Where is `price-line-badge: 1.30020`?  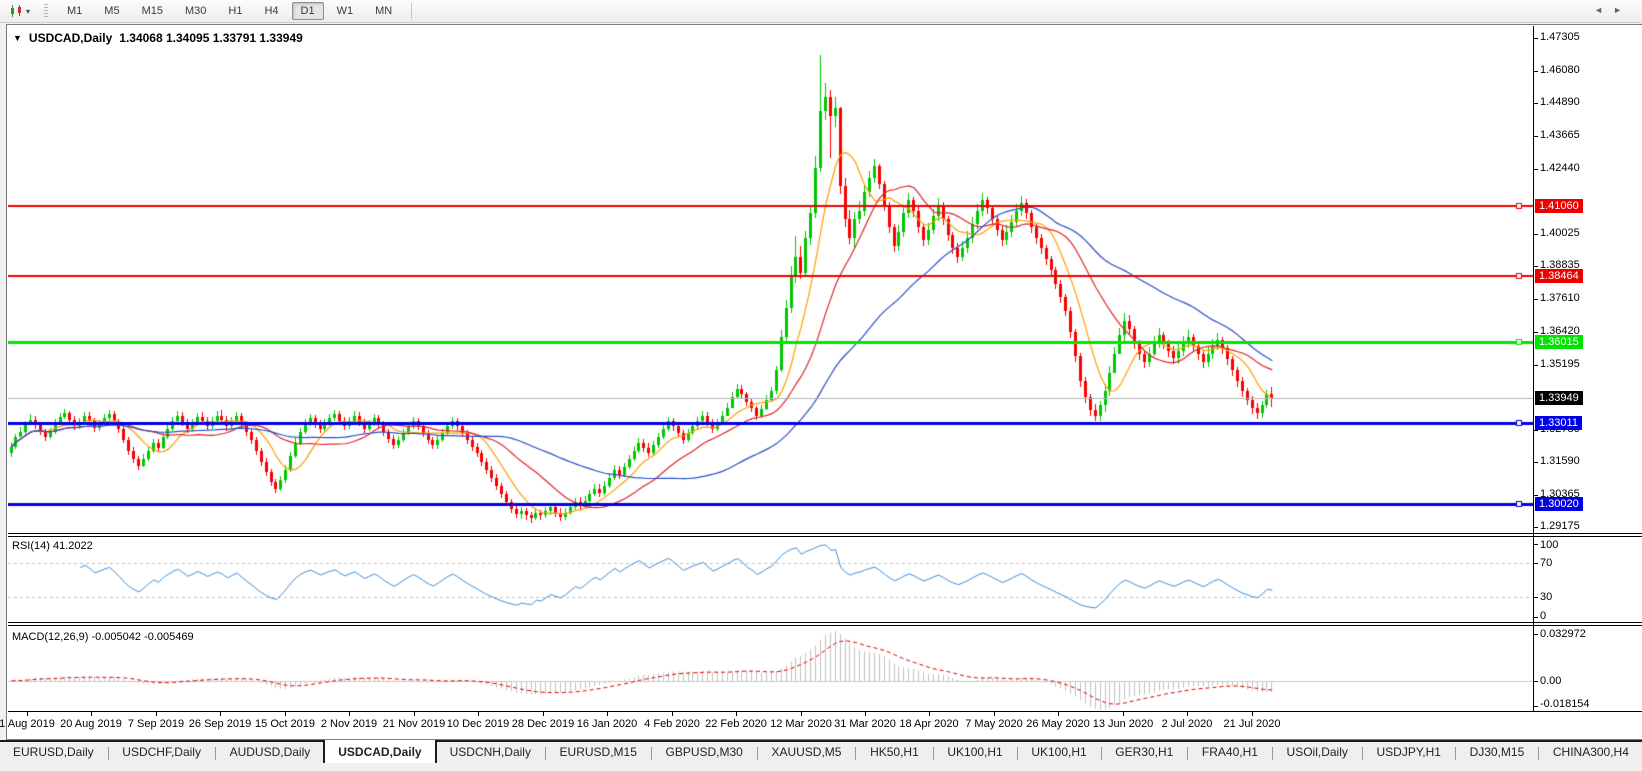
price-line-badge: 1.30020 is located at coordinates (1559, 504).